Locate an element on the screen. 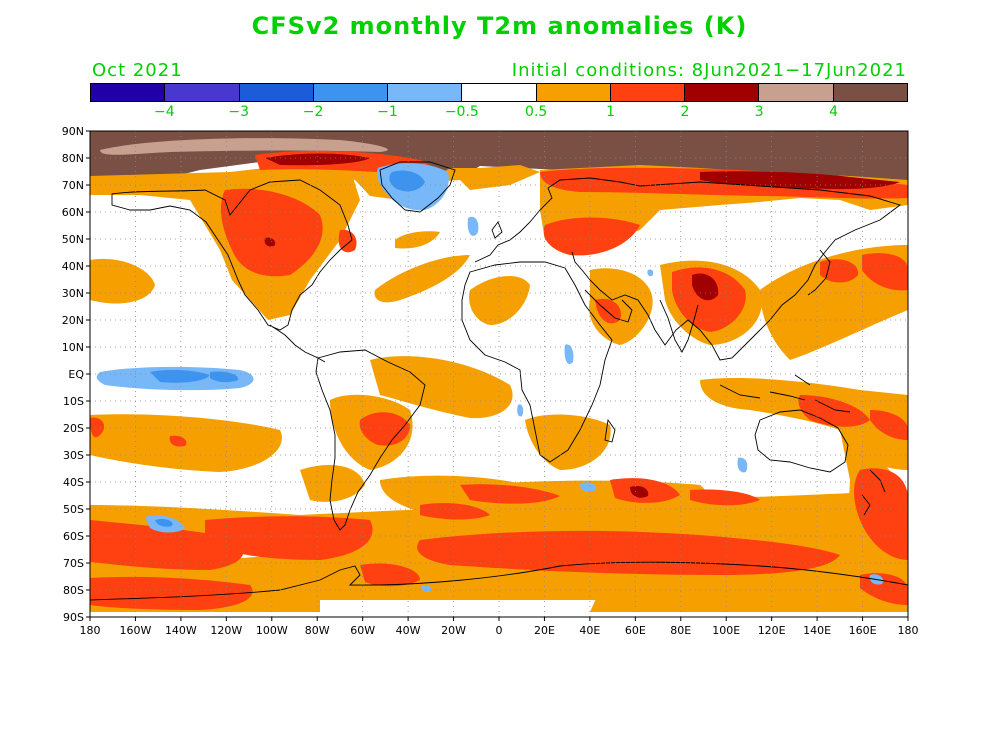  lat-tick-label: 40N is located at coordinates (73, 266).